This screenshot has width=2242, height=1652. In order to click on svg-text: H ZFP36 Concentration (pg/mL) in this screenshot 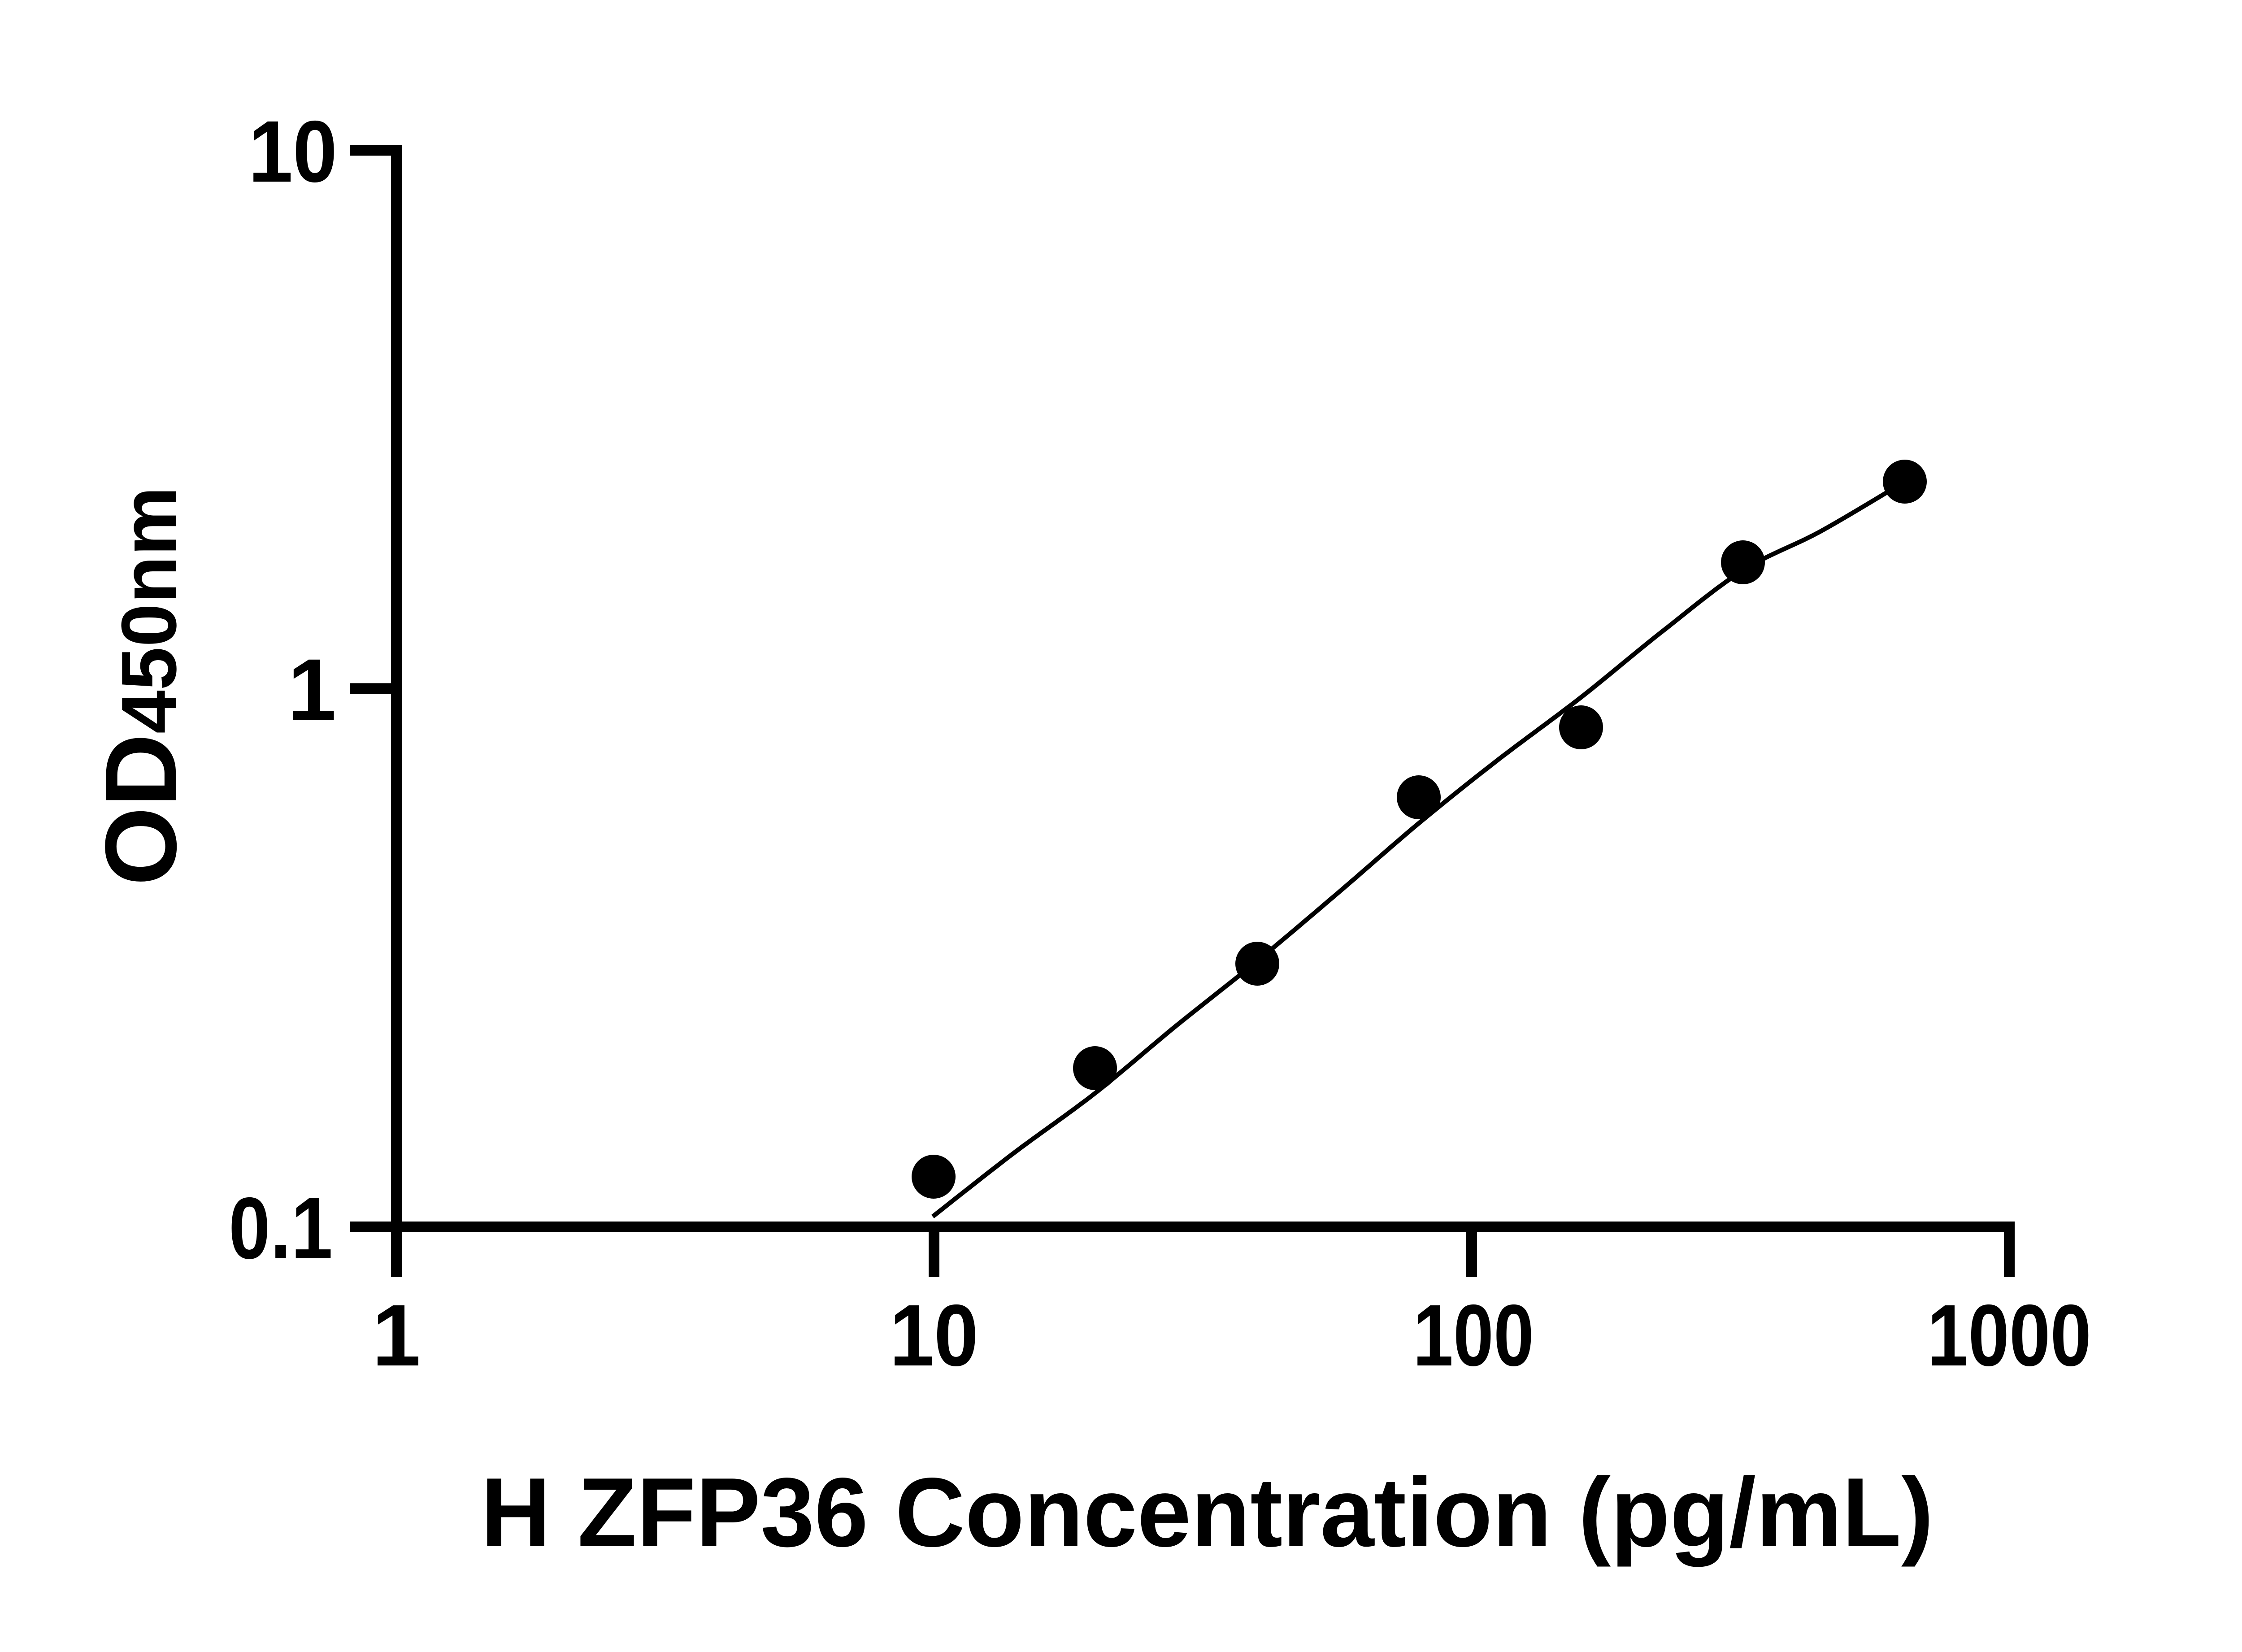, I will do `click(1207, 1512)`.